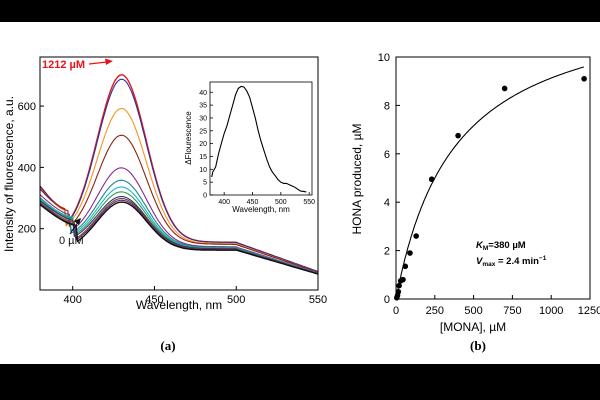 This screenshot has height=400, width=600. What do you see at coordinates (512, 311) in the screenshot?
I see `panel-b-x-tick-label: 750` at bounding box center [512, 311].